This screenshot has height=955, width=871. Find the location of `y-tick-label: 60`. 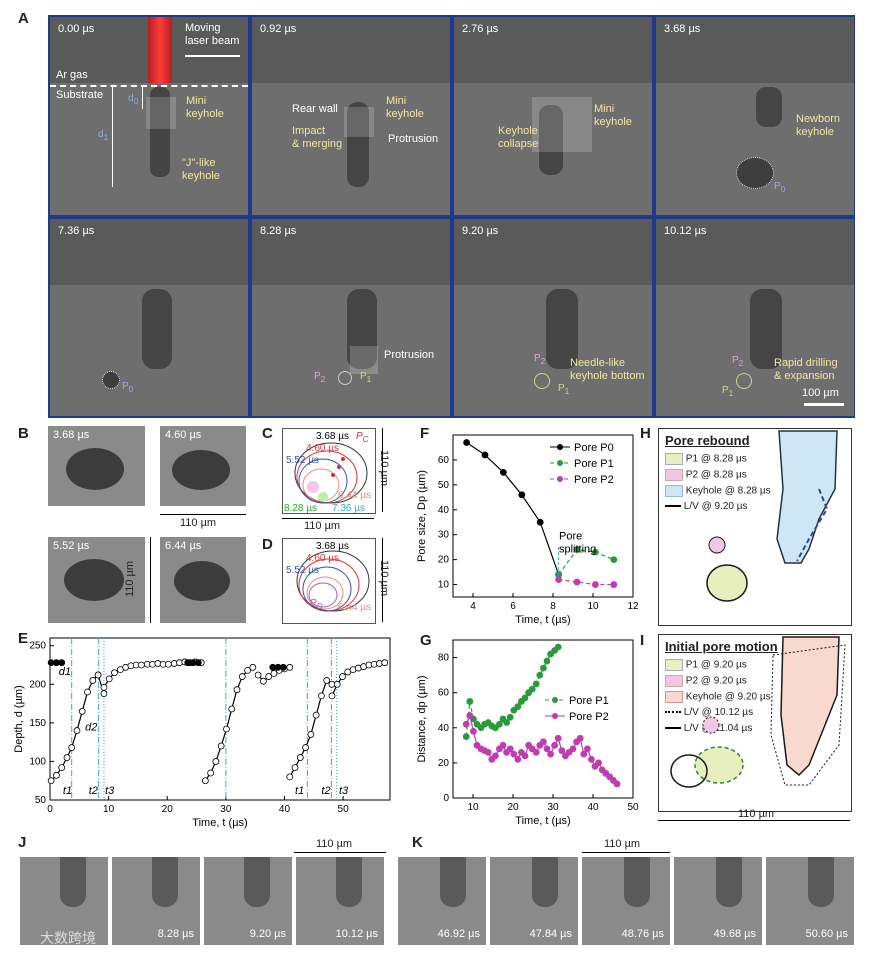

y-tick-label: 60 is located at coordinates (444, 693).